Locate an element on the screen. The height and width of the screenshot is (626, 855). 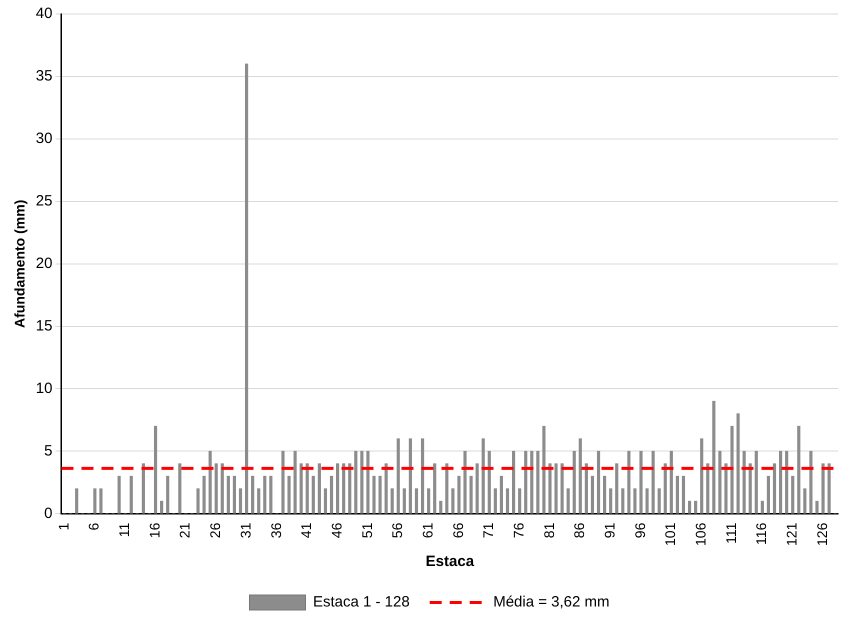
x-tick-label: 101 is located at coordinates (670, 534).